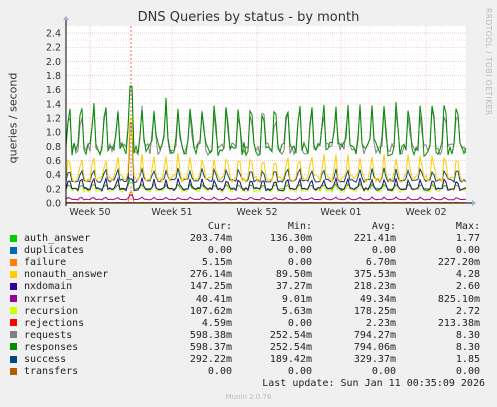  What do you see at coordinates (53, 62) in the screenshot?
I see `y-tick-label: 2.0` at bounding box center [53, 62].